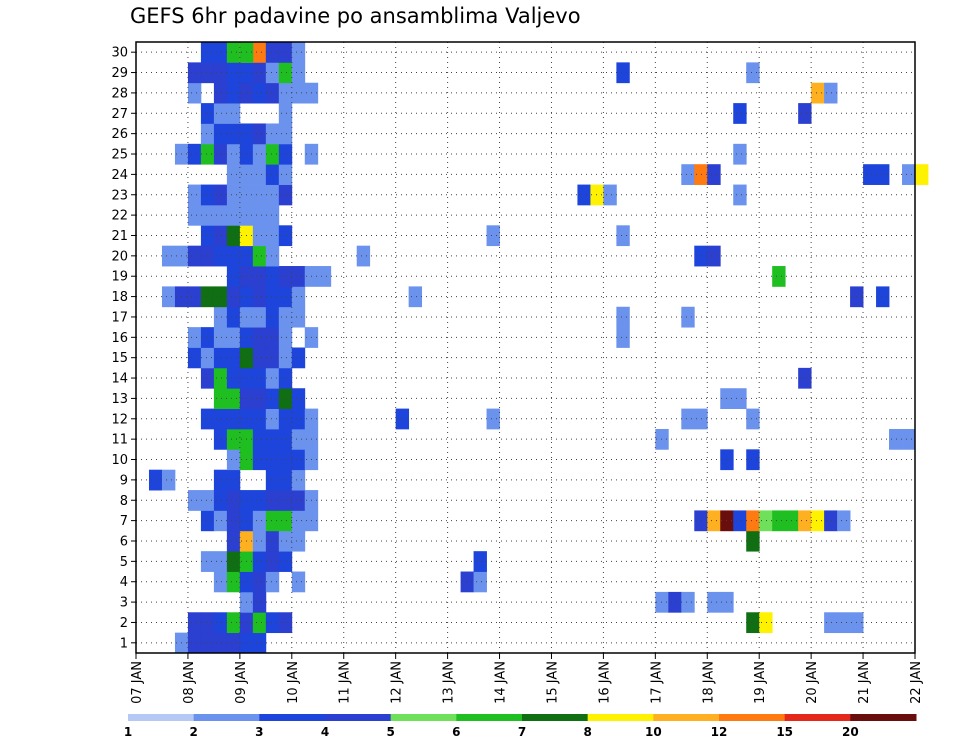  What do you see at coordinates (119, 338) in the screenshot?
I see `y-tick-label: 16` at bounding box center [119, 338].